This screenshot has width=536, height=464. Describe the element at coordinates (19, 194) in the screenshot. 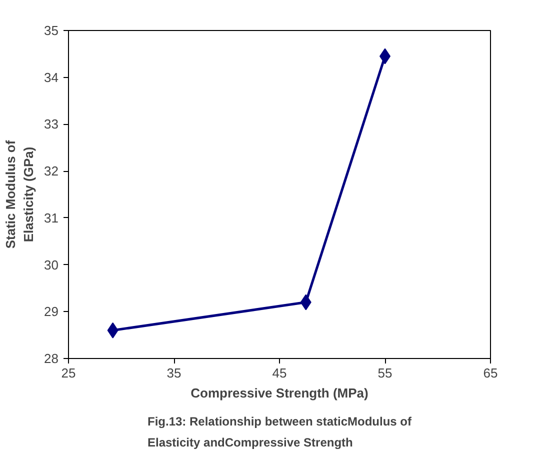

I see `y-axis-title: Static Modulus of Elasticity (GPa)` at that location.